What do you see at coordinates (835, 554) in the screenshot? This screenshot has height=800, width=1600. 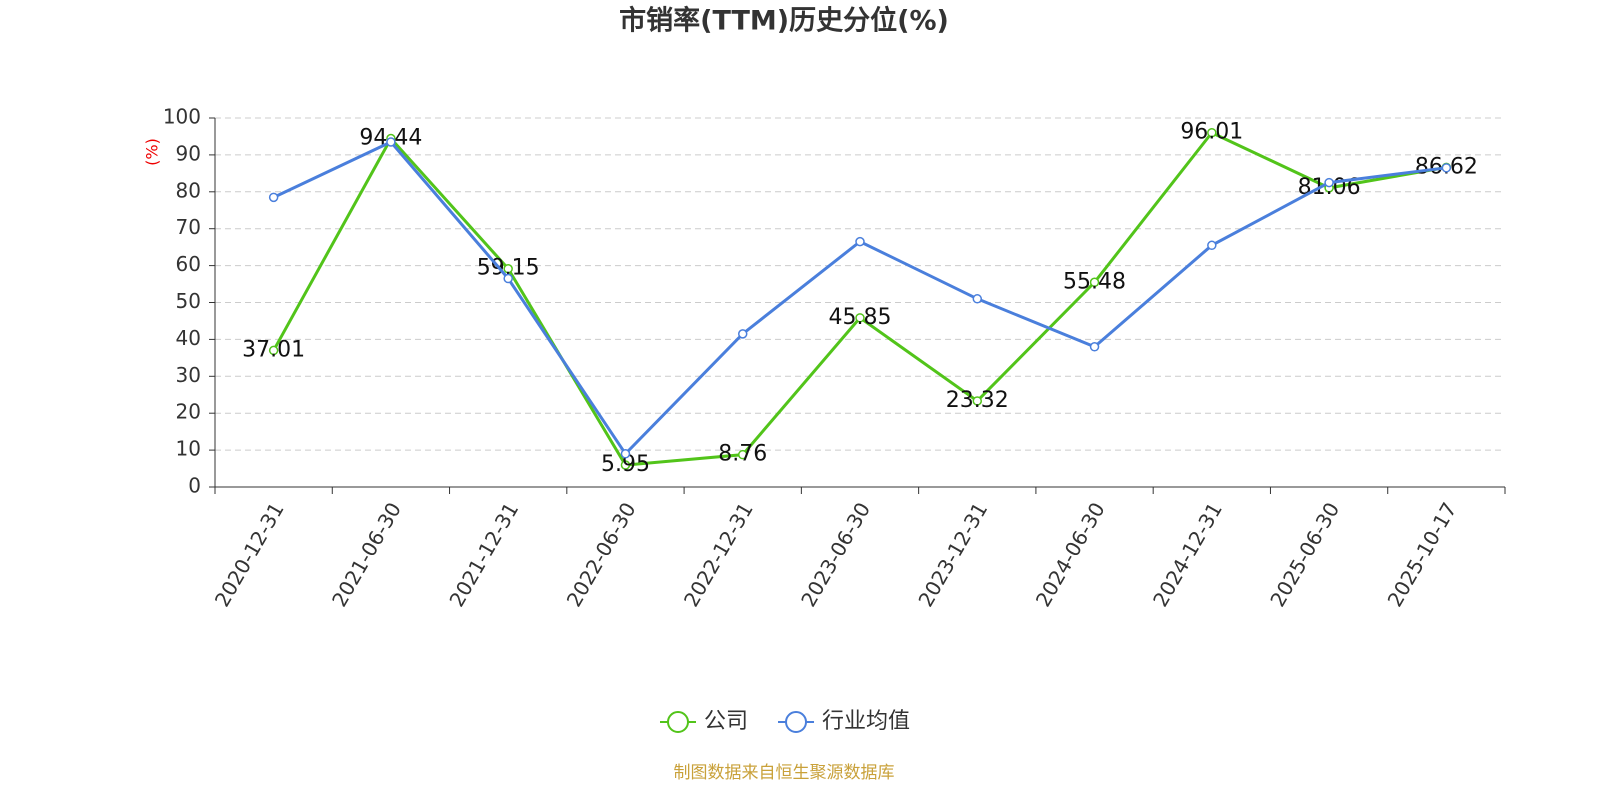 I see `x-tick-label: 2023-06-30` at bounding box center [835, 554].